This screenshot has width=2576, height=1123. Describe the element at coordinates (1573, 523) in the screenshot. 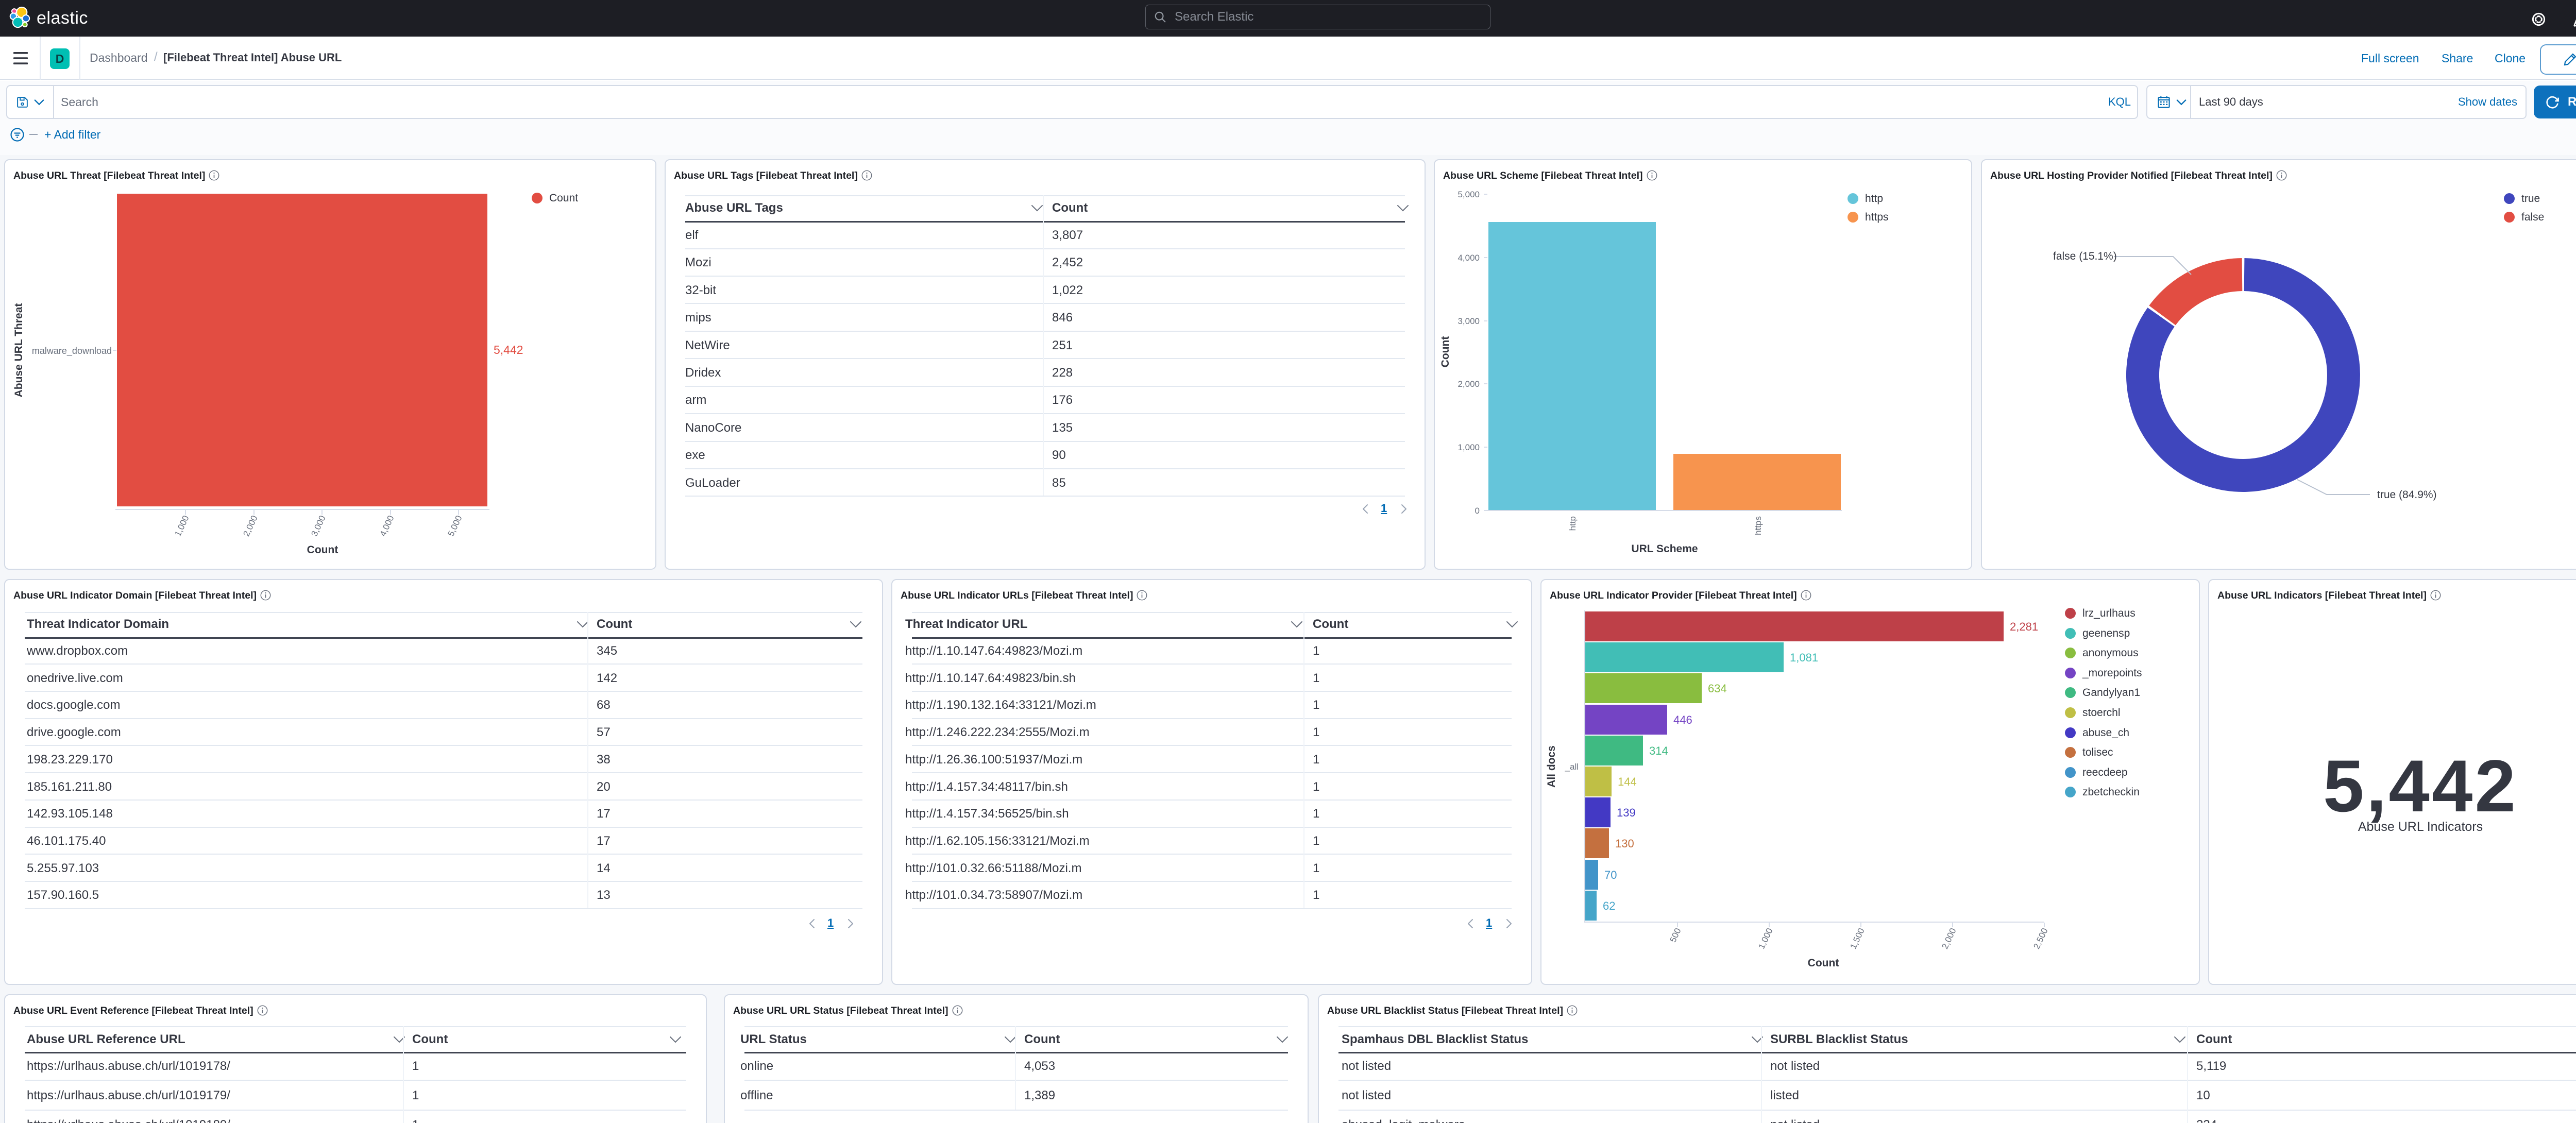

I see `svg-text: http` at that location.